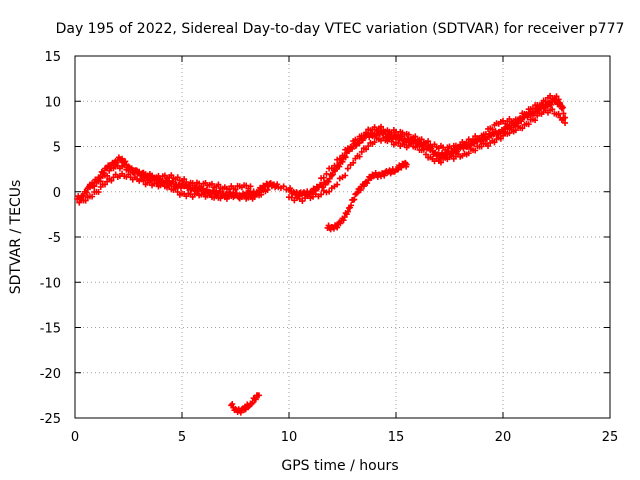 The width and height of the screenshot is (640, 480). I want to click on y-axis-label: SDTVAR / TECUs, so click(16, 237).